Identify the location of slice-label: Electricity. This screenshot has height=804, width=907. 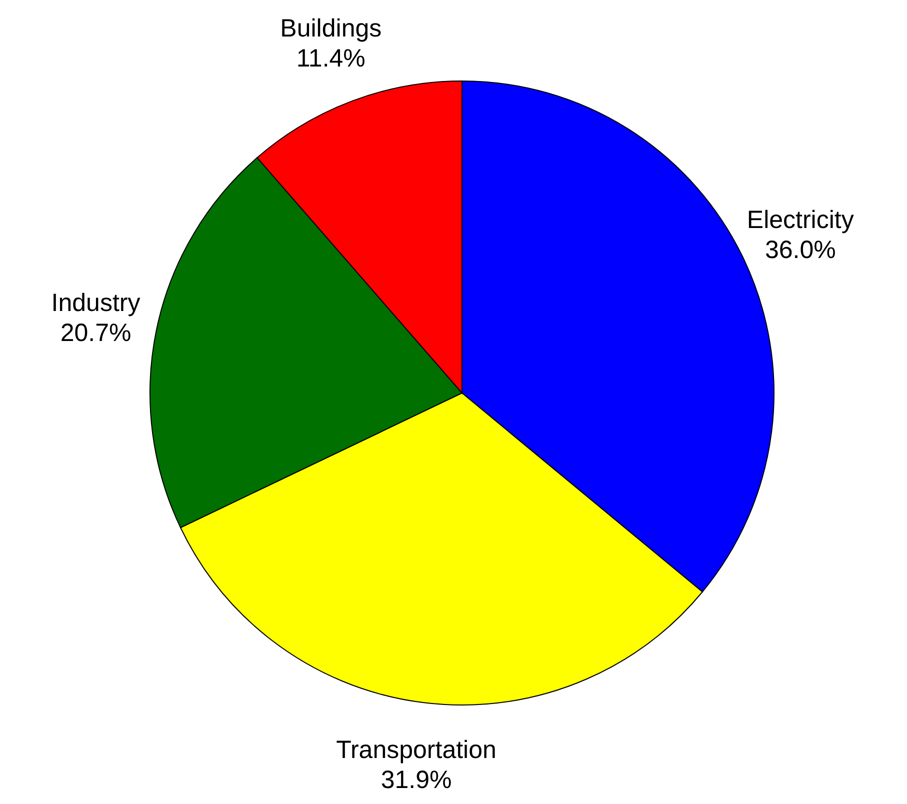
(800, 220).